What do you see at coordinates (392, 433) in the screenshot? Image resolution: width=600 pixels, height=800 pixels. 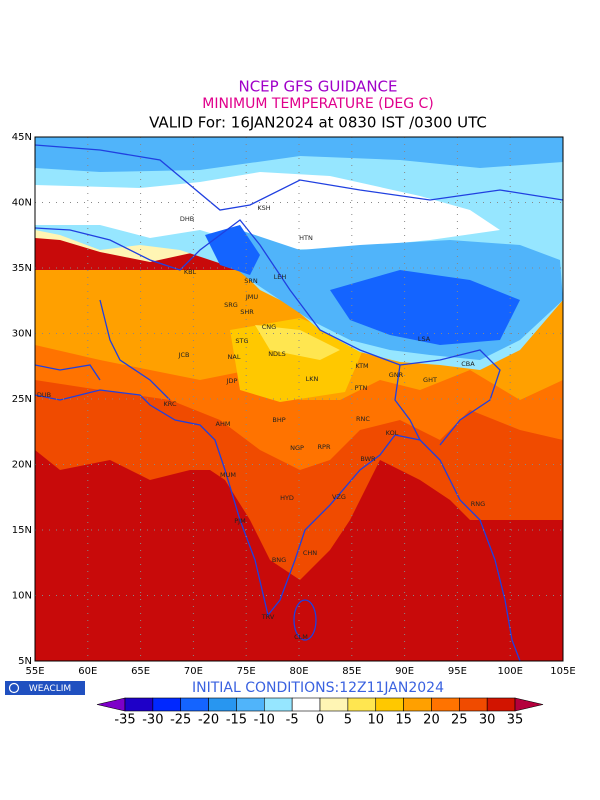 I see `city-label: KOL` at bounding box center [392, 433].